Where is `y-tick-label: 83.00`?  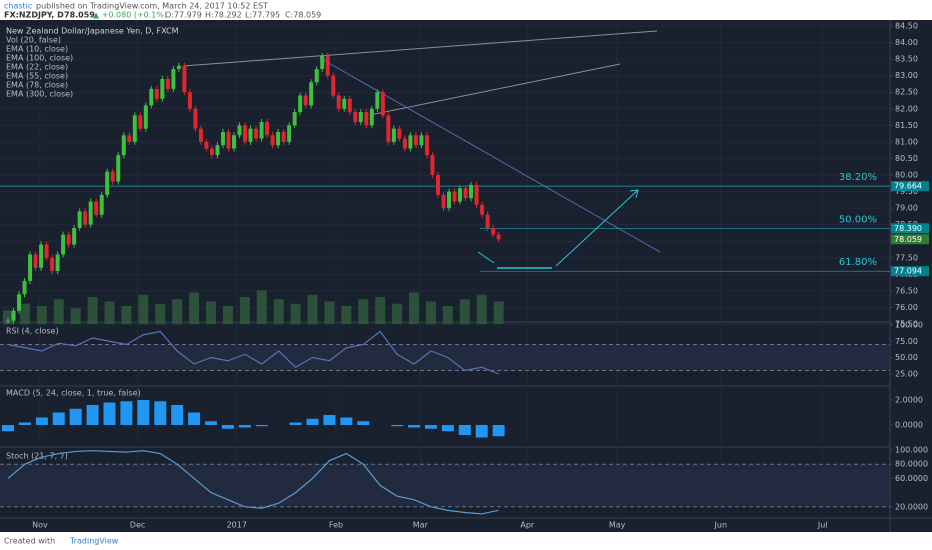 y-tick-label: 83.00 is located at coordinates (906, 75).